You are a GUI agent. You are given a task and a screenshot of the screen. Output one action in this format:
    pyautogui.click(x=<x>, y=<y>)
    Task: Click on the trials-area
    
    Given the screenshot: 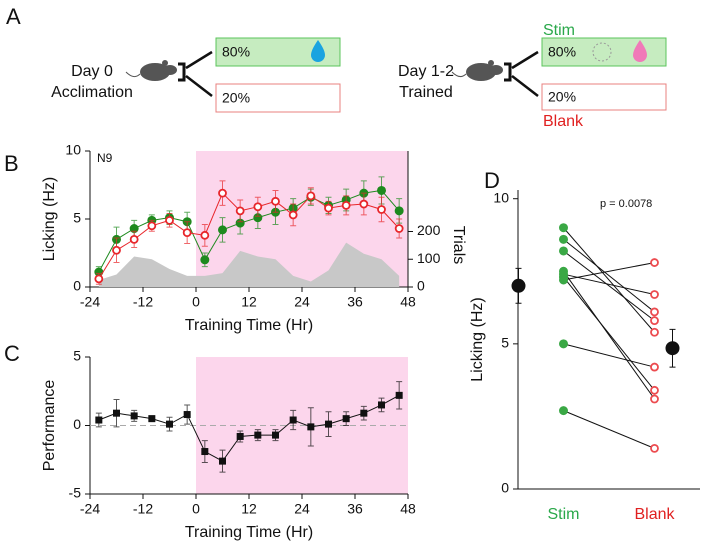 What is the action you would take?
    pyautogui.click(x=249, y=264)
    